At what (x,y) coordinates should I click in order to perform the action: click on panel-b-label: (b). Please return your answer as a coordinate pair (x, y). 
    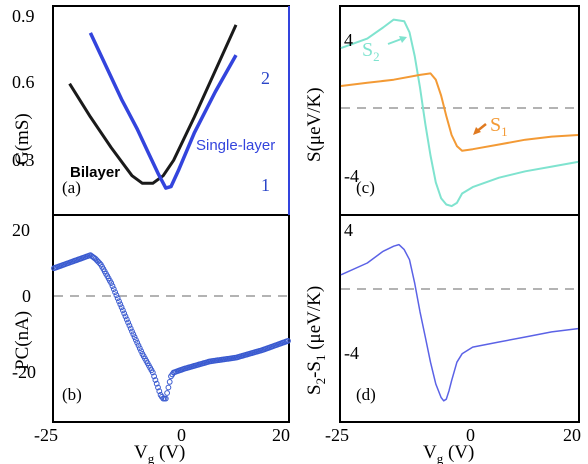
    Looking at the image, I should click on (72, 394).